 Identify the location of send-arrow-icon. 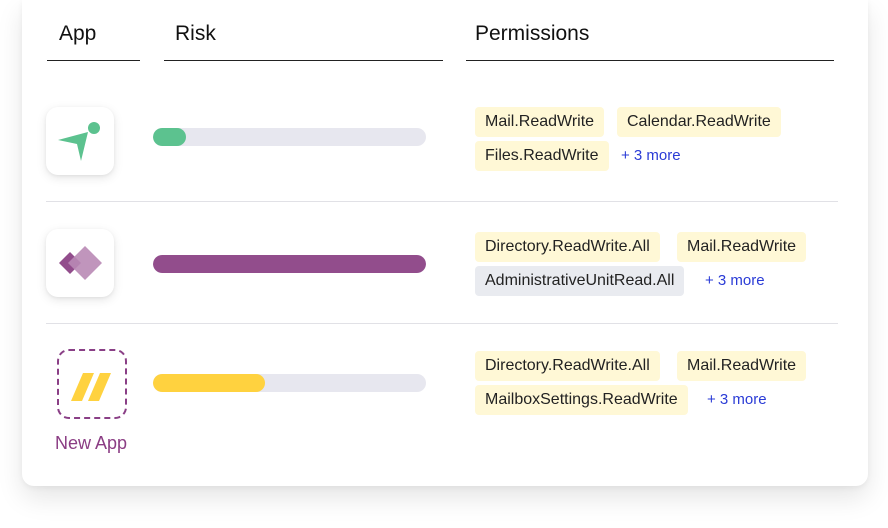
(79, 141).